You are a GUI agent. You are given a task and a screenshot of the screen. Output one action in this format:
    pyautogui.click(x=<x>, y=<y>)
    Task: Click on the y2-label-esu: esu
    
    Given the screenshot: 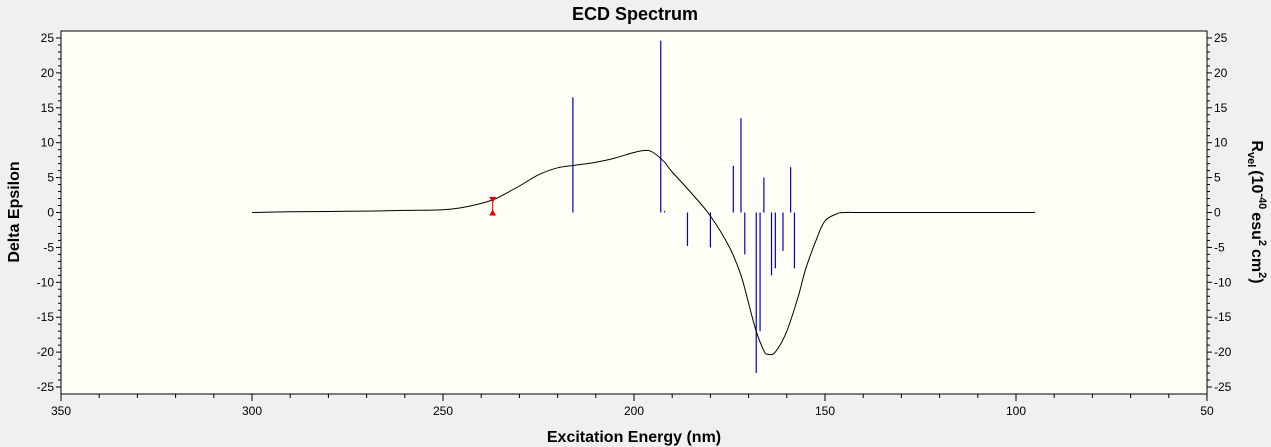 What is the action you would take?
    pyautogui.click(x=1256, y=226)
    